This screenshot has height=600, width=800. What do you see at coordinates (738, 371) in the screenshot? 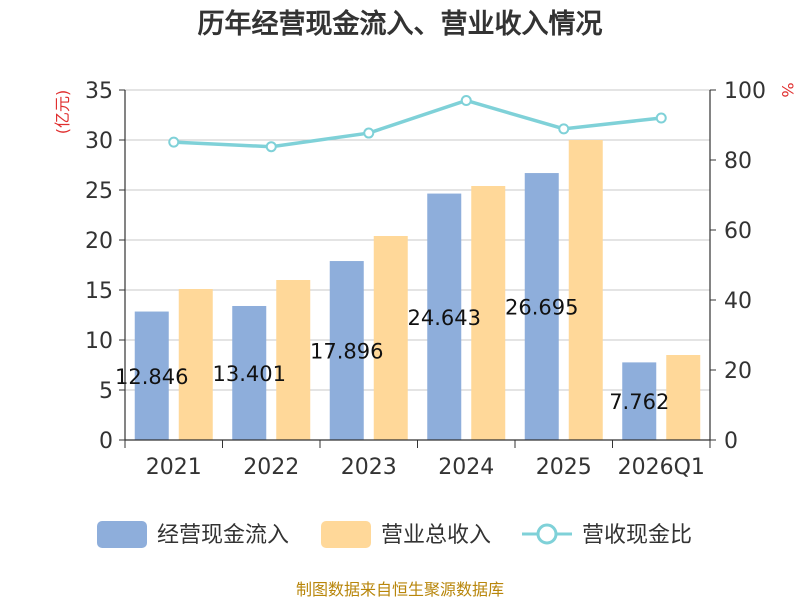
I see `right-tick-label: 20` at bounding box center [738, 371].